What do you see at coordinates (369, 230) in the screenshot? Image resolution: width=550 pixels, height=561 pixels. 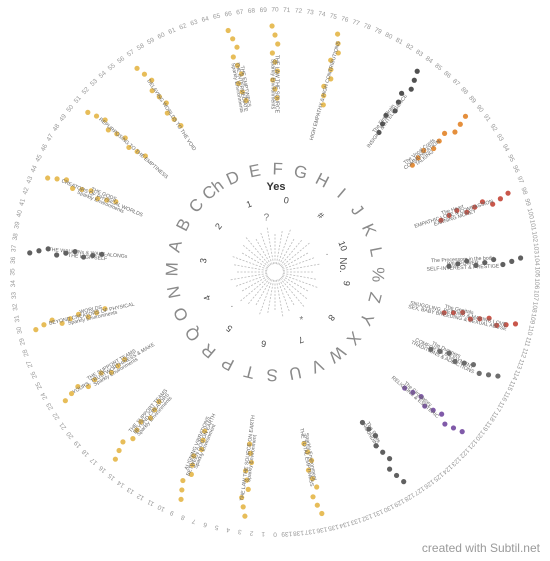 I see `letter-k: K` at bounding box center [369, 230].